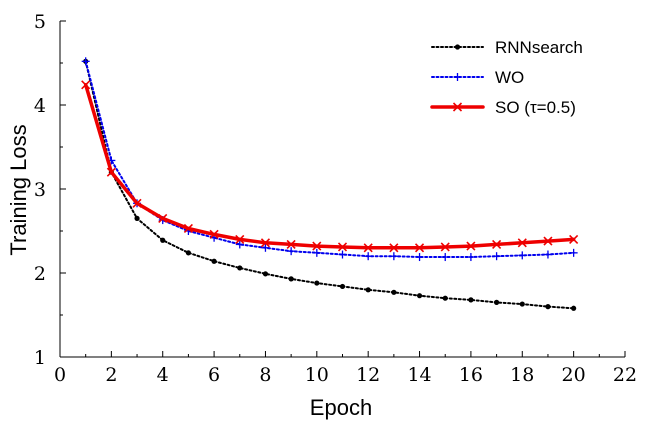 Image resolution: width=653 pixels, height=424 pixels. I want to click on x-axis-title: Epoch, so click(341, 407).